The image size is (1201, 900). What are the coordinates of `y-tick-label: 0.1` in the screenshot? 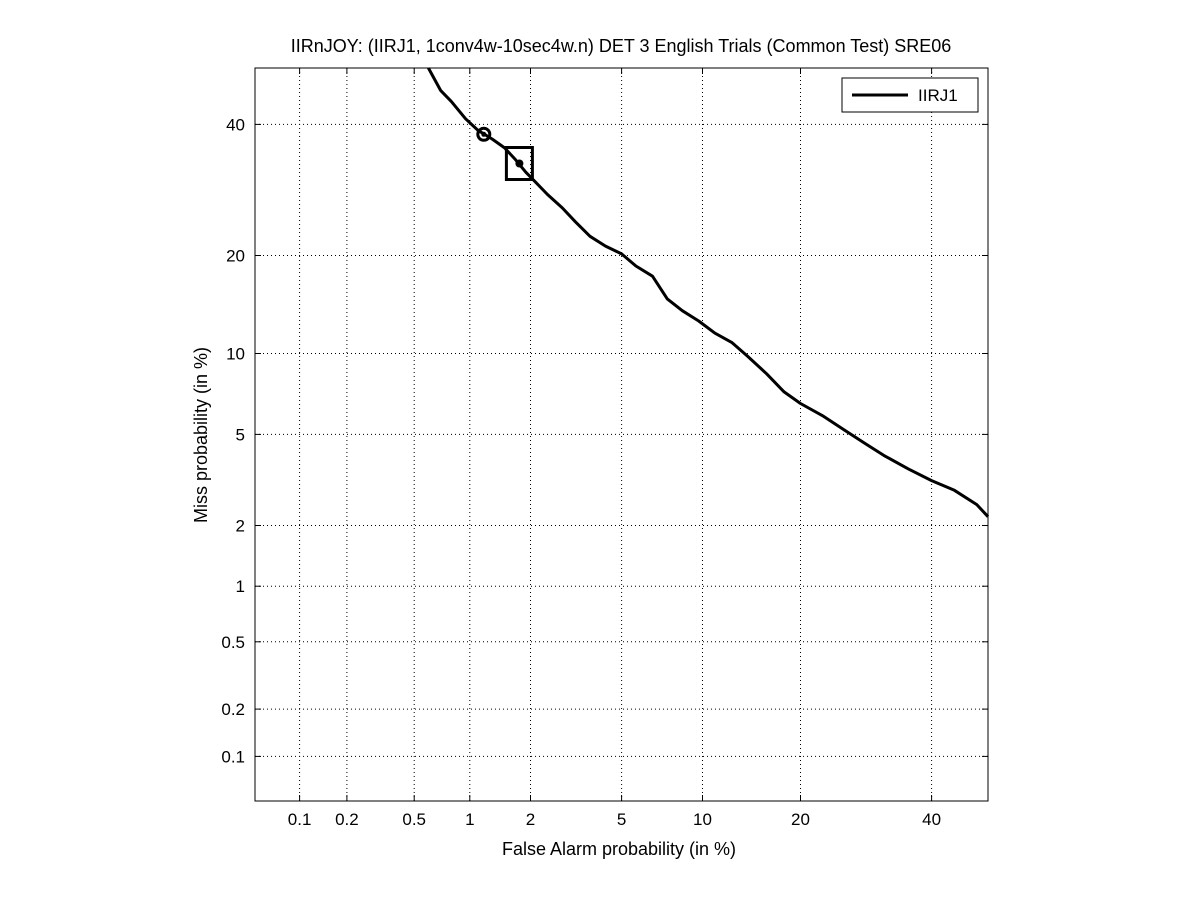 It's located at (233, 756).